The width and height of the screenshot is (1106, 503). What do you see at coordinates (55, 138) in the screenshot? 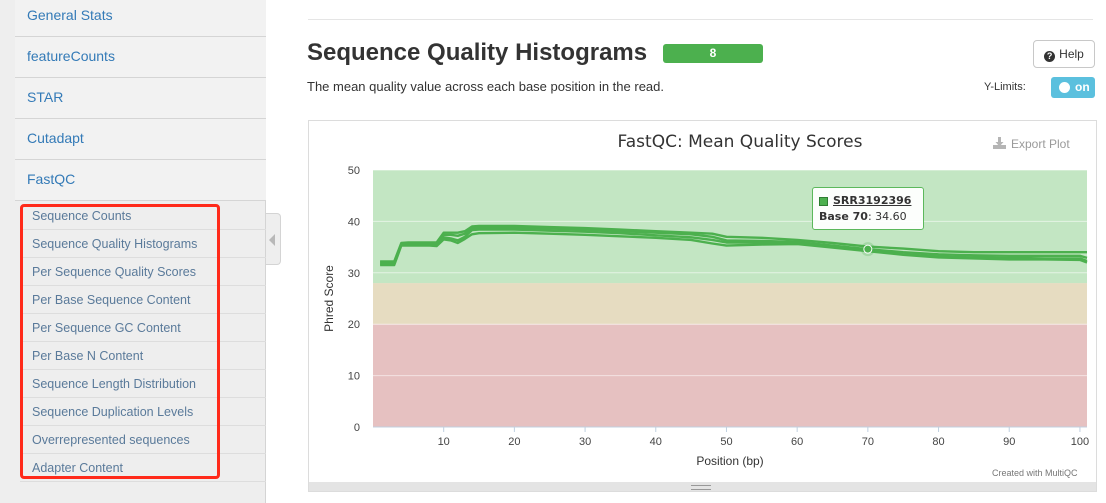
I see `sidebar-item-label: Cutadapt` at bounding box center [55, 138].